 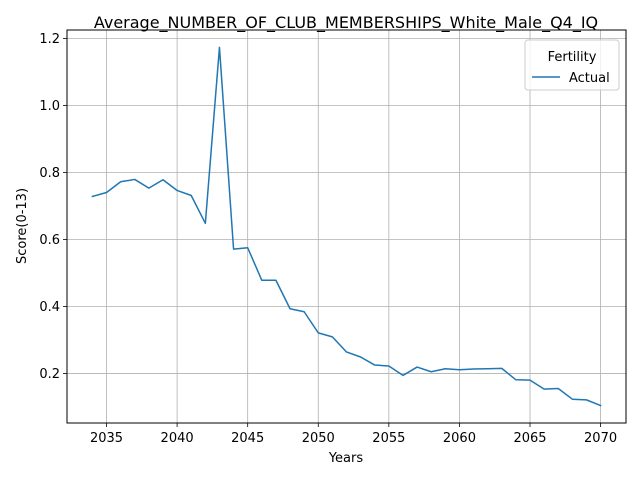 What do you see at coordinates (49, 240) in the screenshot?
I see `y-tick-label: 0.6` at bounding box center [49, 240].